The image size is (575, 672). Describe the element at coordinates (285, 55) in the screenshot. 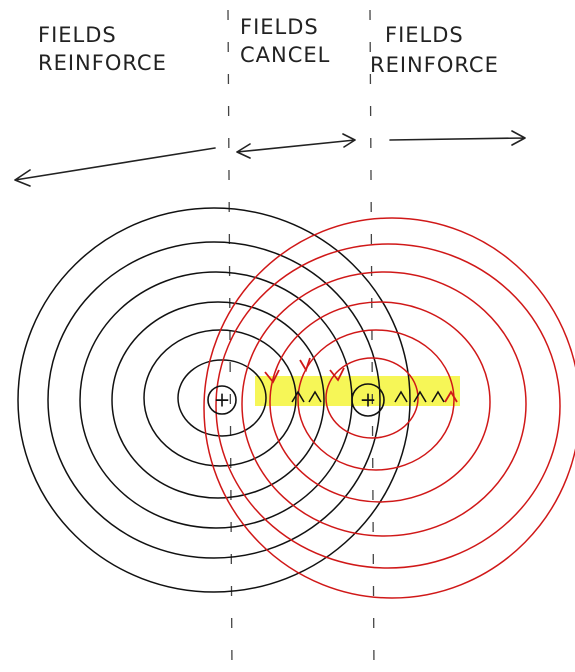

I see `label-line: CANCEL` at that location.